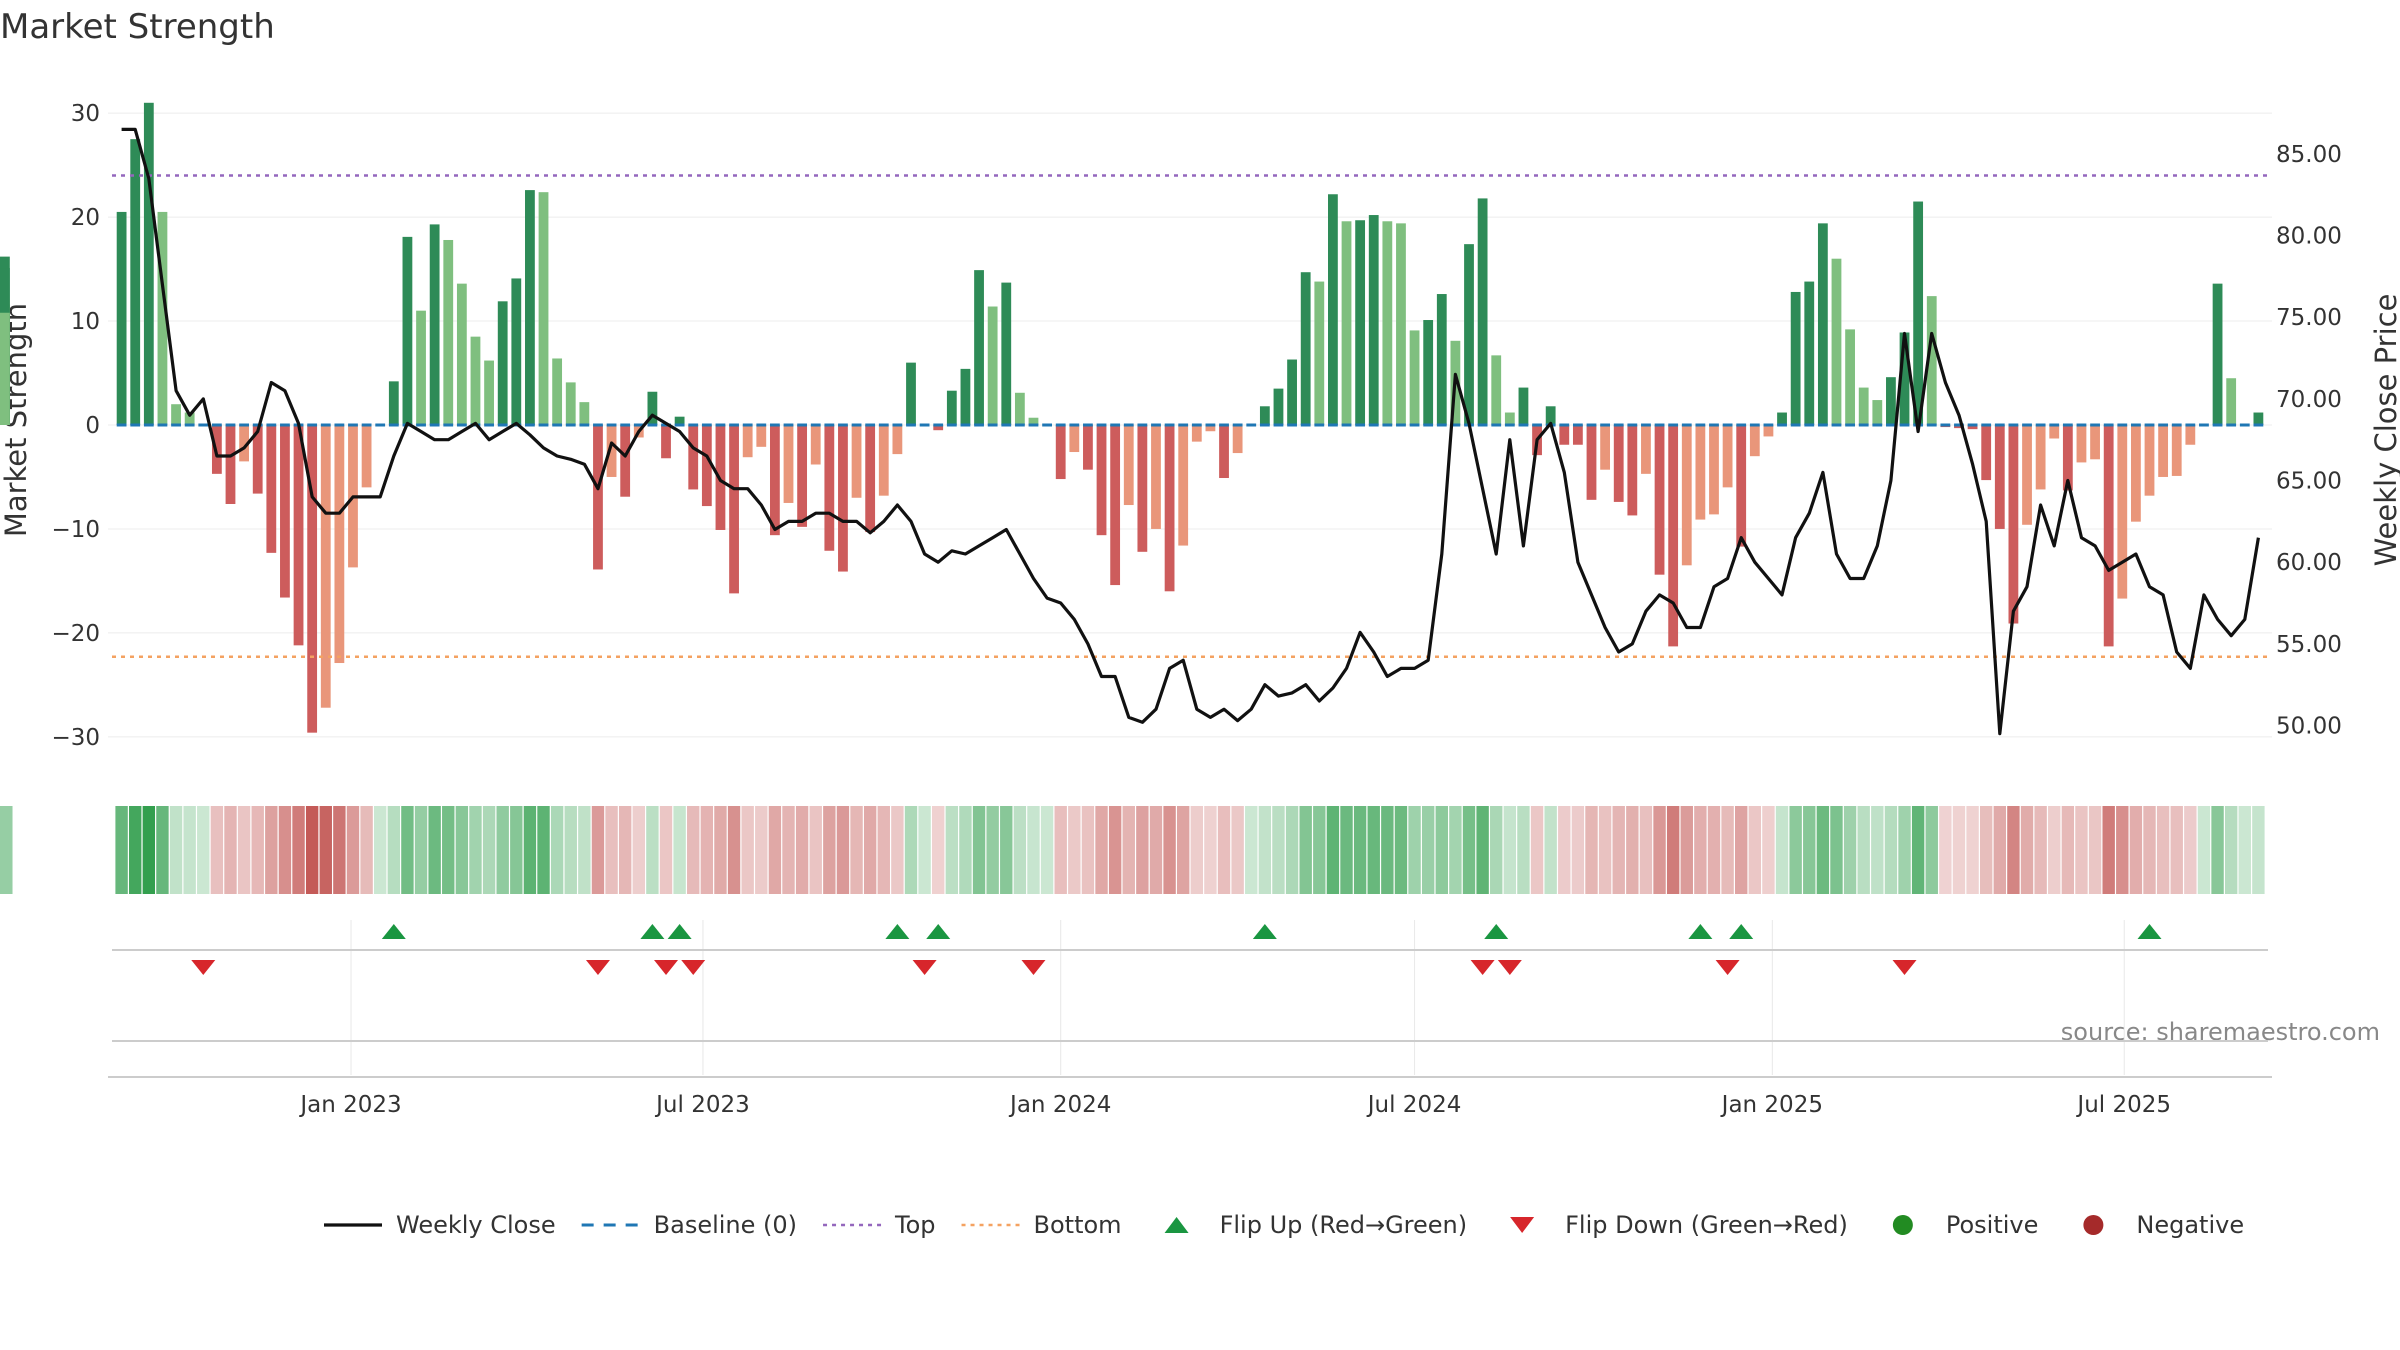 This screenshot has width=2400, height=1350. What do you see at coordinates (2093, 1225) in the screenshot?
I see `legend-swatch-negative` at bounding box center [2093, 1225].